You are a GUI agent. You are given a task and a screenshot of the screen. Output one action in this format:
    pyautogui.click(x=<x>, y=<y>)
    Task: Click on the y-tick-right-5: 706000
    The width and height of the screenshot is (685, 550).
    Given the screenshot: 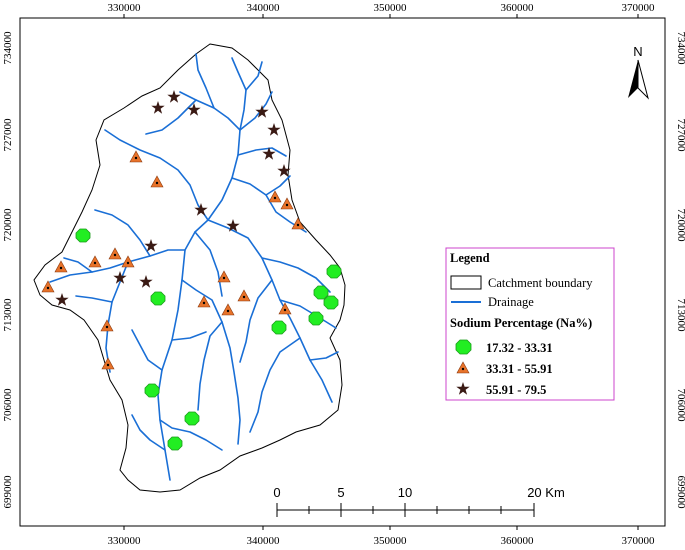 What is the action you would take?
    pyautogui.click(x=680, y=406)
    